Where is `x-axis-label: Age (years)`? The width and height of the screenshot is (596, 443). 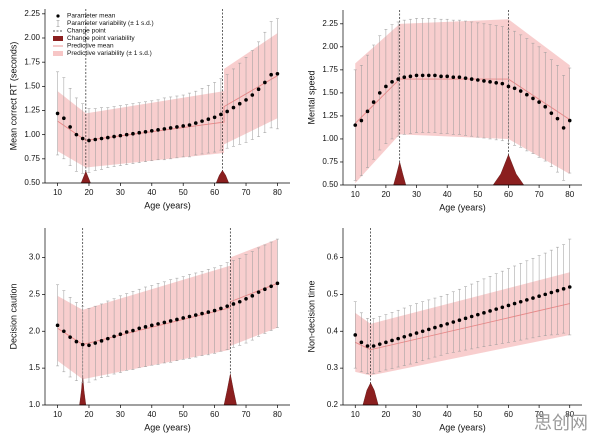
x-axis-label: Age (years) is located at coordinates (167, 205).